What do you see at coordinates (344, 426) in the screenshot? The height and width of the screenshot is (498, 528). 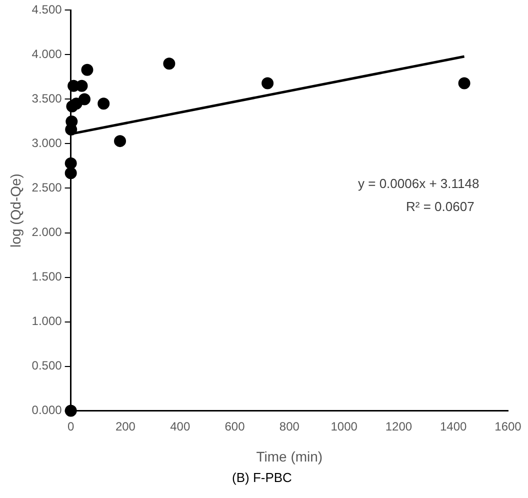 I see `x-tick-label: 1000` at bounding box center [344, 426].